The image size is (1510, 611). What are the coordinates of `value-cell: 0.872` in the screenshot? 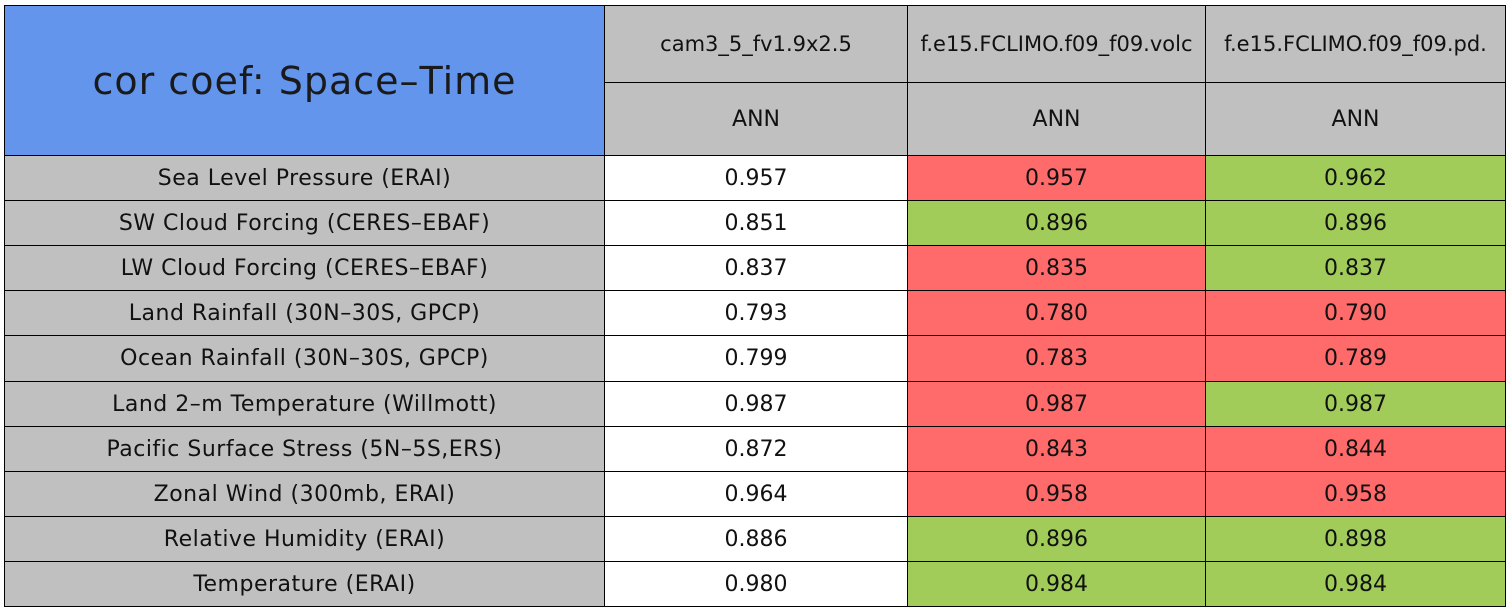 It's located at (756, 449).